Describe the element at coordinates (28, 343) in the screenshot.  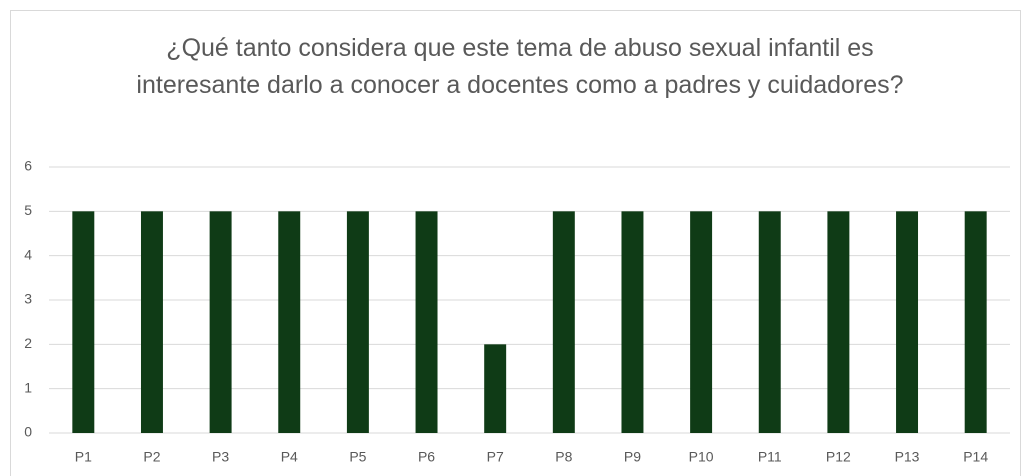
I see `y-tick-label: 2` at that location.